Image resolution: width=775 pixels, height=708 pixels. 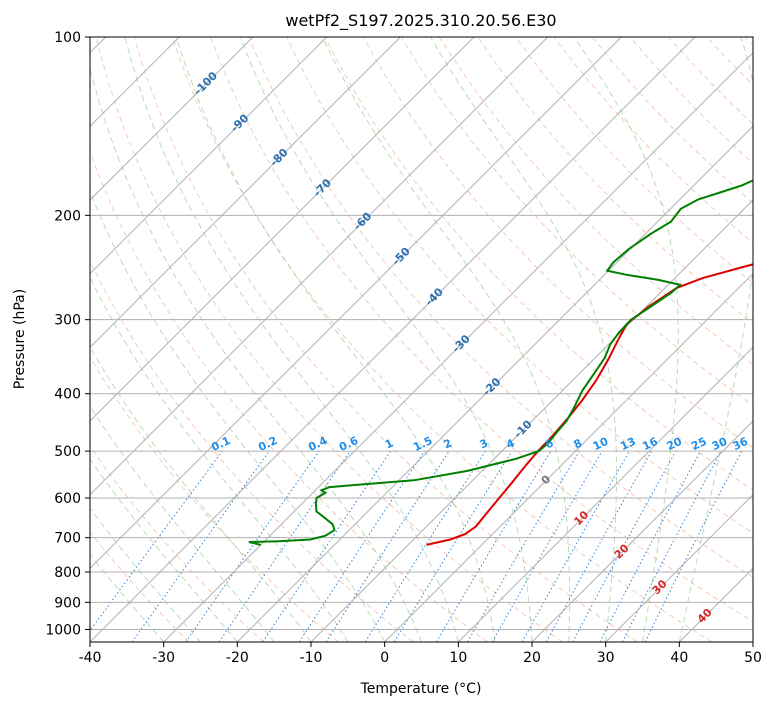 I want to click on mixing-ratio-label: 6, so click(x=549, y=443).